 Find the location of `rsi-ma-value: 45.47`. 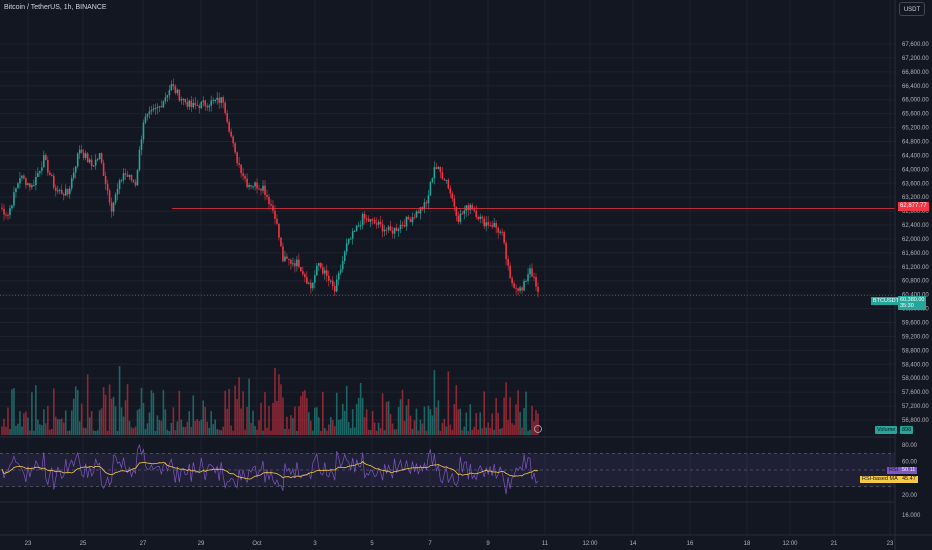

rsi-ma-value: 45.47 is located at coordinates (909, 479).